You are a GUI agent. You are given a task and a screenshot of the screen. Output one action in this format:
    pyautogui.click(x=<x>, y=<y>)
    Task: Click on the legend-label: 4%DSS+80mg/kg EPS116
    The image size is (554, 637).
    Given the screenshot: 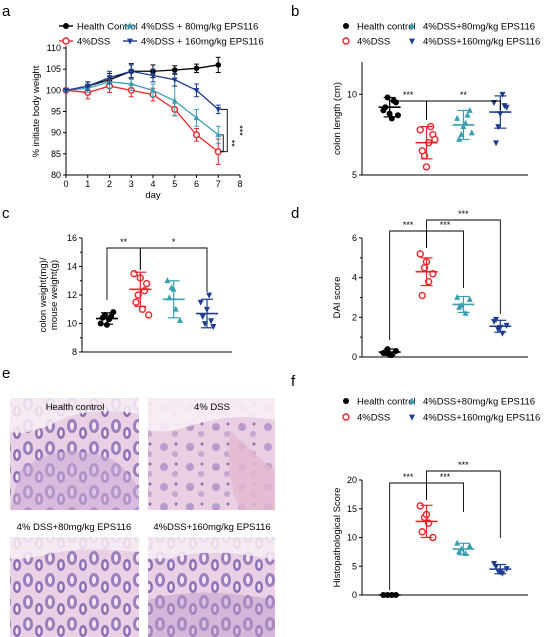 What is the action you would take?
    pyautogui.click(x=479, y=27)
    